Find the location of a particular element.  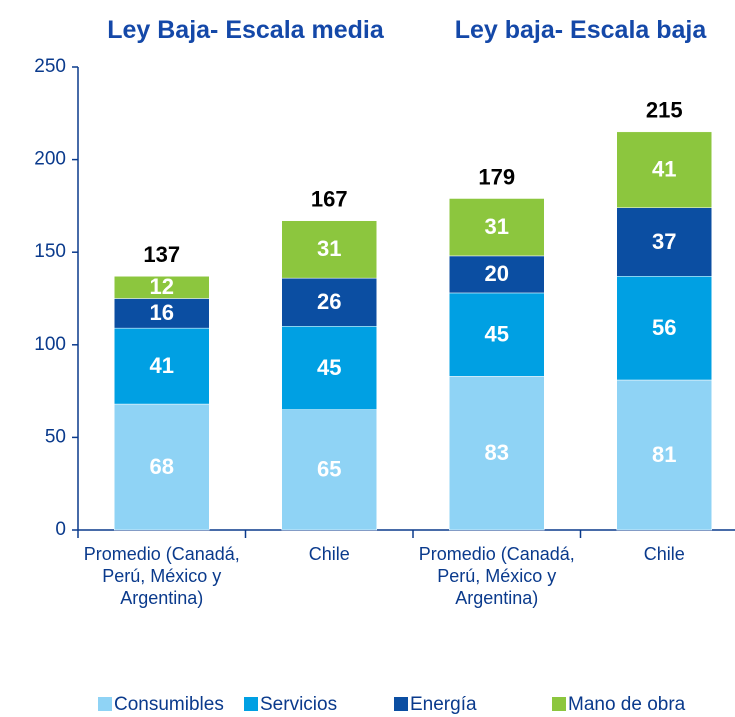

value-label: 83 is located at coordinates (497, 452).